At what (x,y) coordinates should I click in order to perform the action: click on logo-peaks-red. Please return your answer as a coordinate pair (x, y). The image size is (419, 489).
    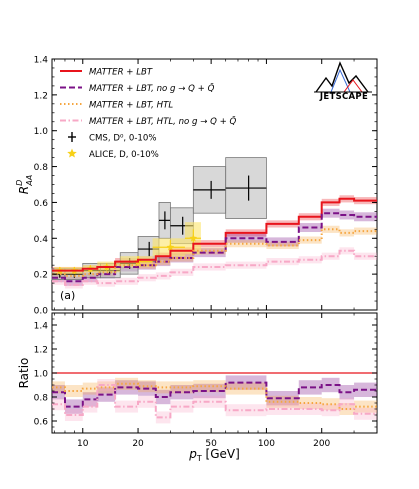
    Looking at the image, I should click on (353, 86).